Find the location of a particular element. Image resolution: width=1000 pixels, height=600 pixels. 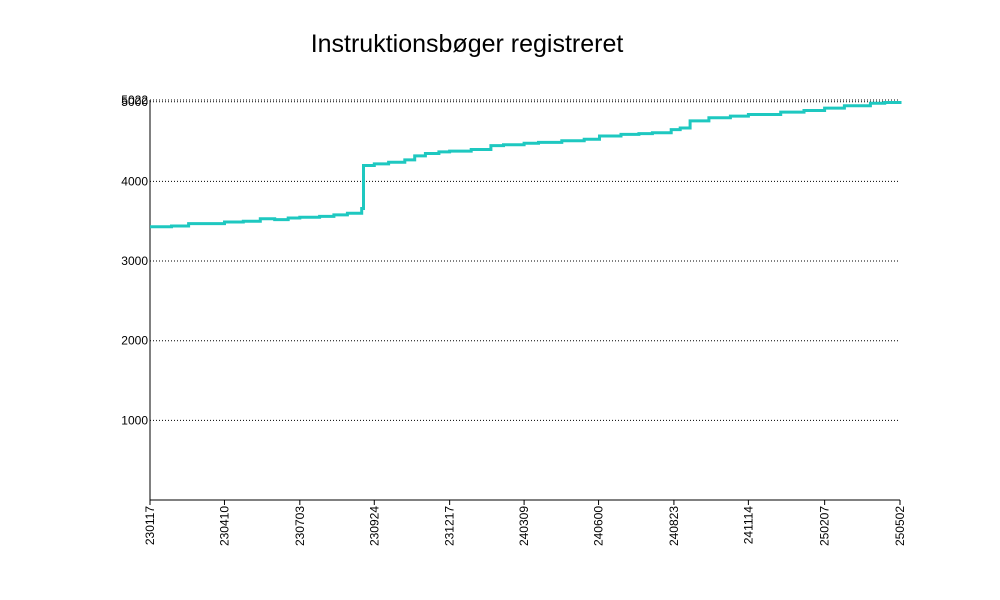

x-tick-label: 240600 is located at coordinates (599, 526).